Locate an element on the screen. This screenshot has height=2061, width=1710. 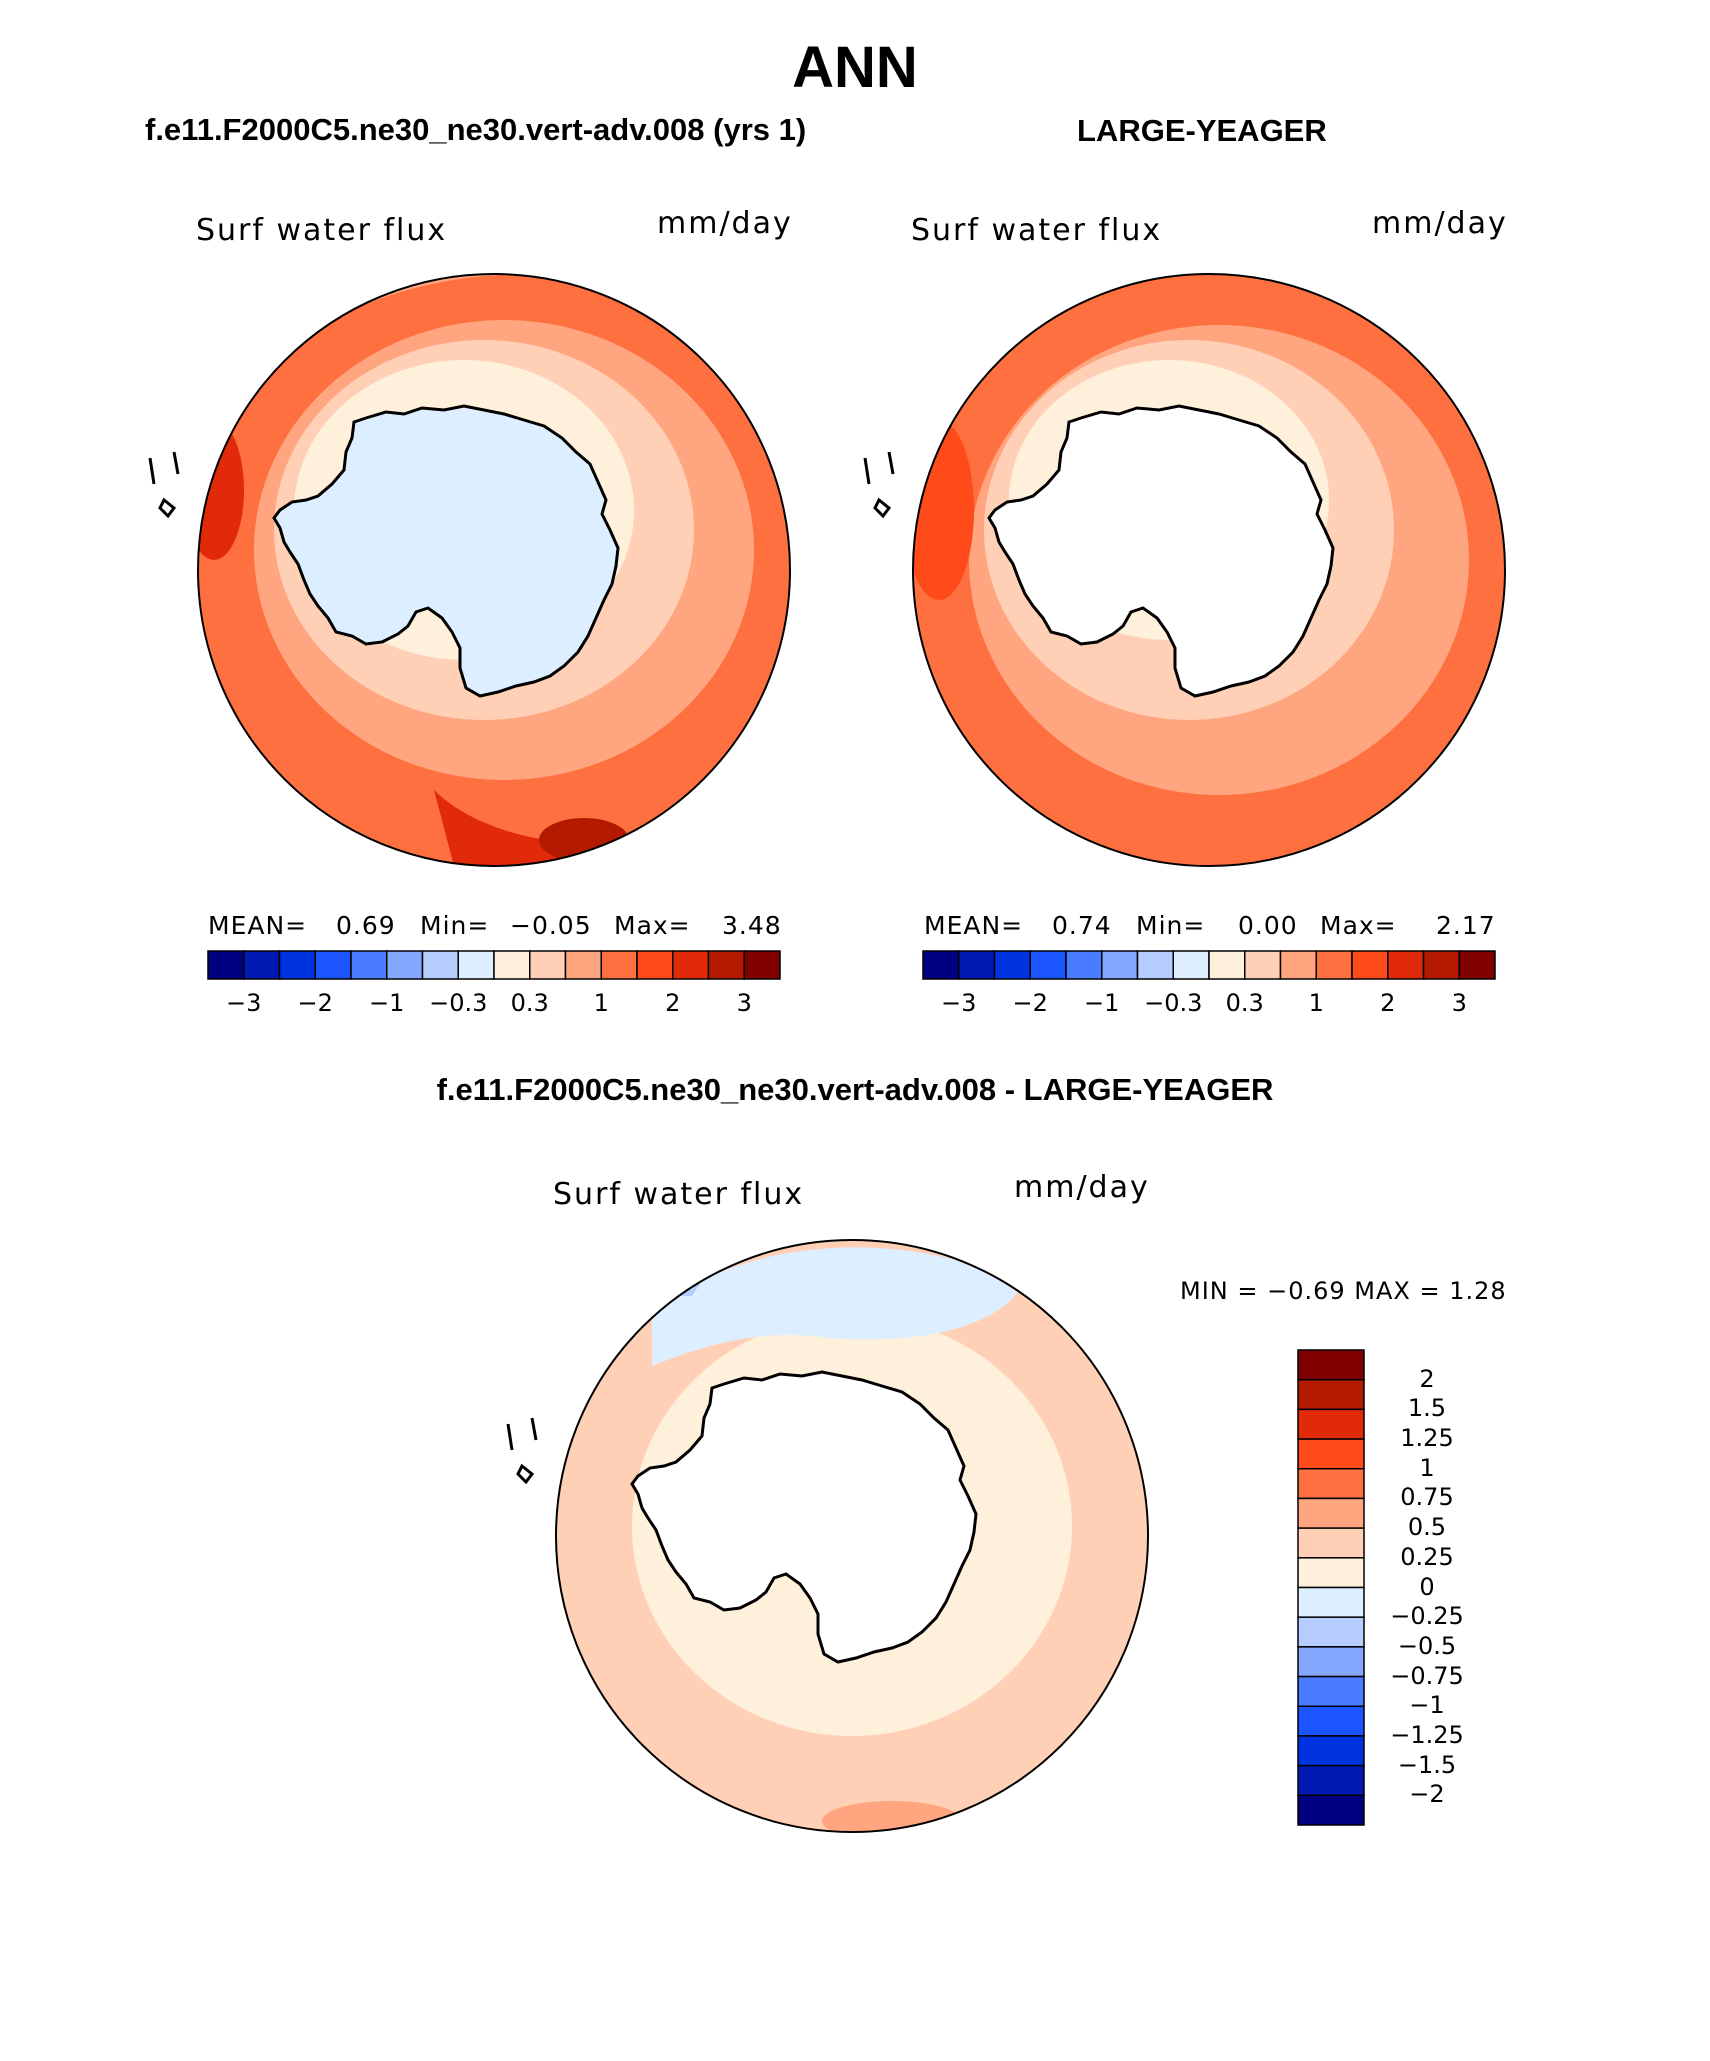
panel2-case-title: LARGE-YEAGER is located at coordinates (1202, 130).